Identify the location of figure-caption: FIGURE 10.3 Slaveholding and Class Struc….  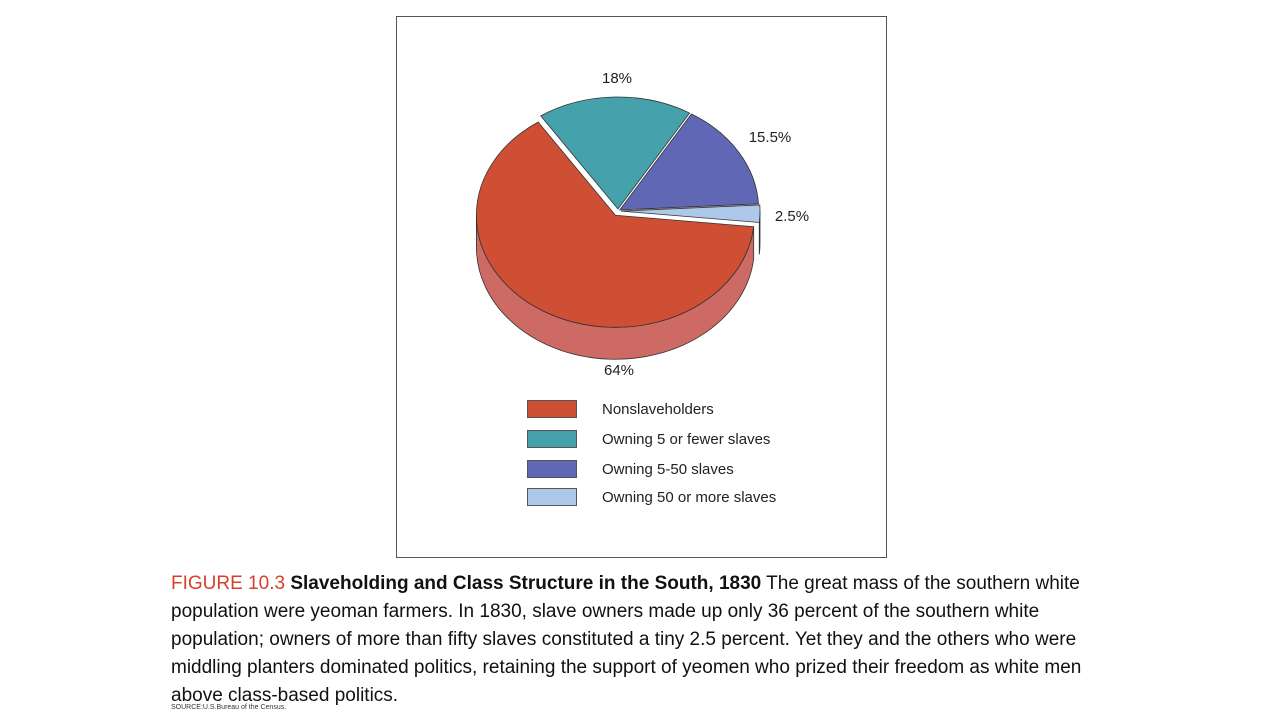
(651, 640).